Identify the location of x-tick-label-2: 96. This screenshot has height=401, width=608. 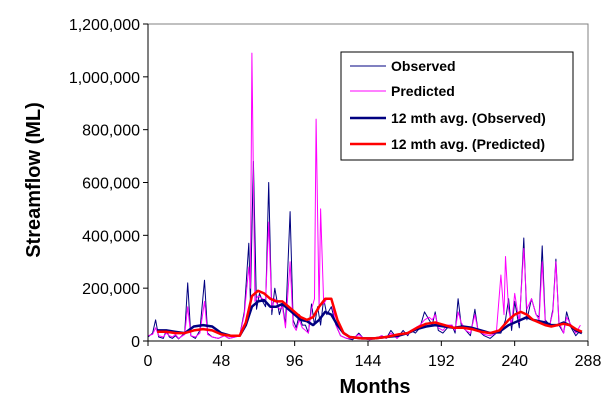
(295, 361).